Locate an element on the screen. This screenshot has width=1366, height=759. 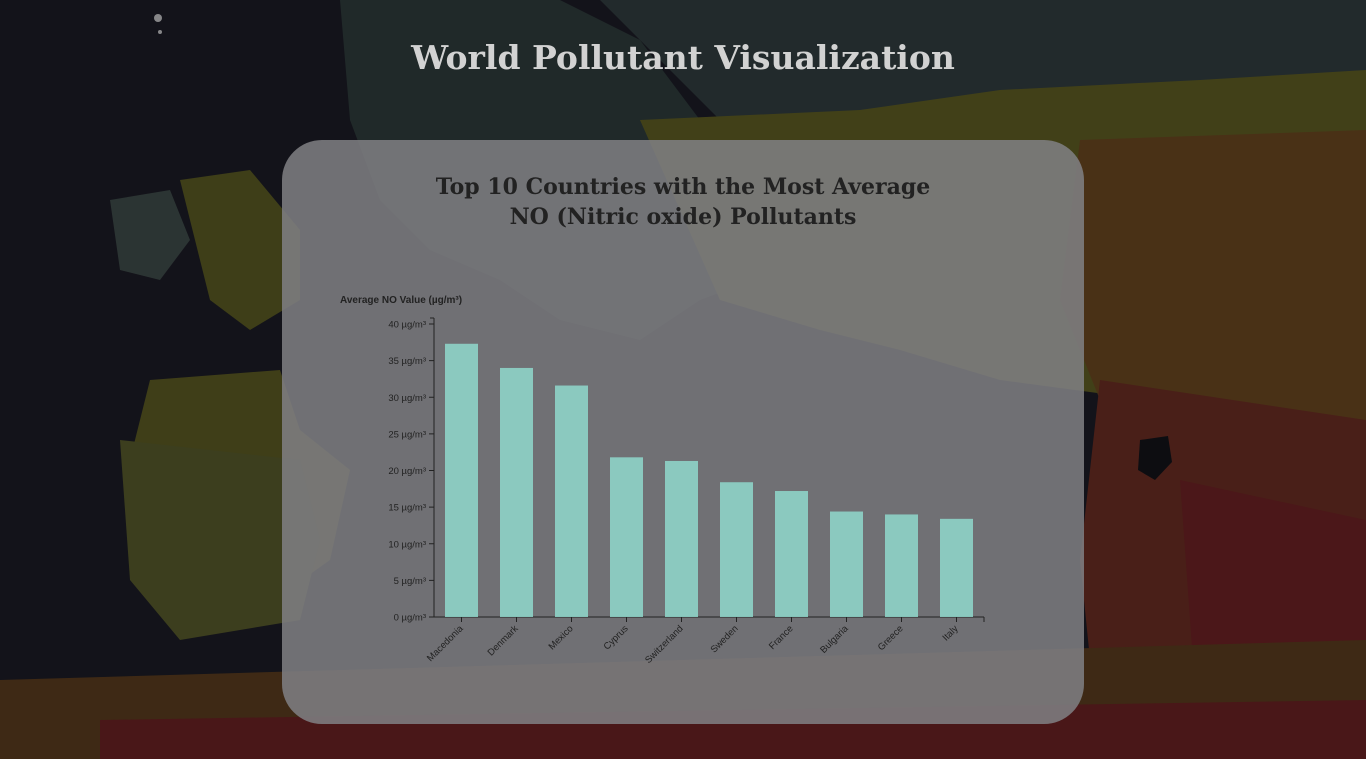
bar-italy is located at coordinates (956, 567).